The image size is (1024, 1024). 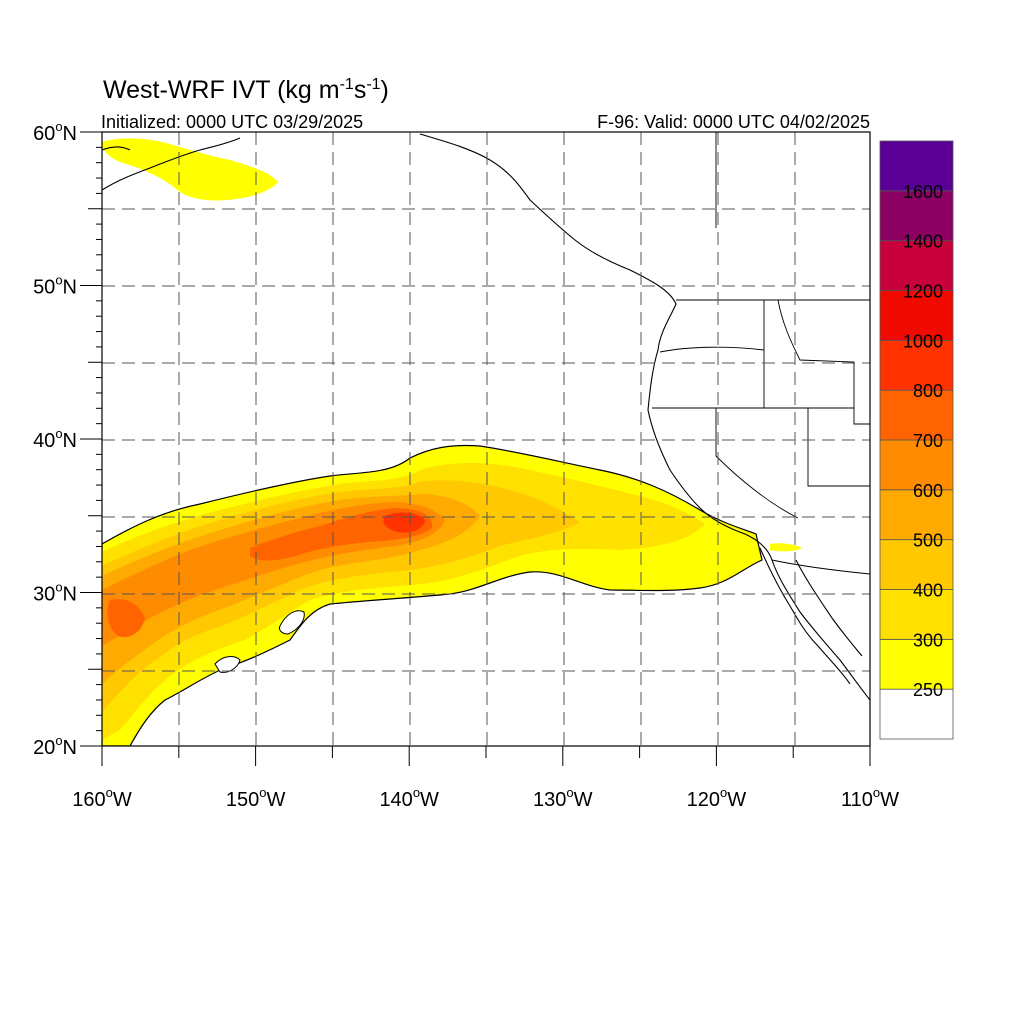 I want to click on ivt-coastal-patch, so click(x=786, y=547).